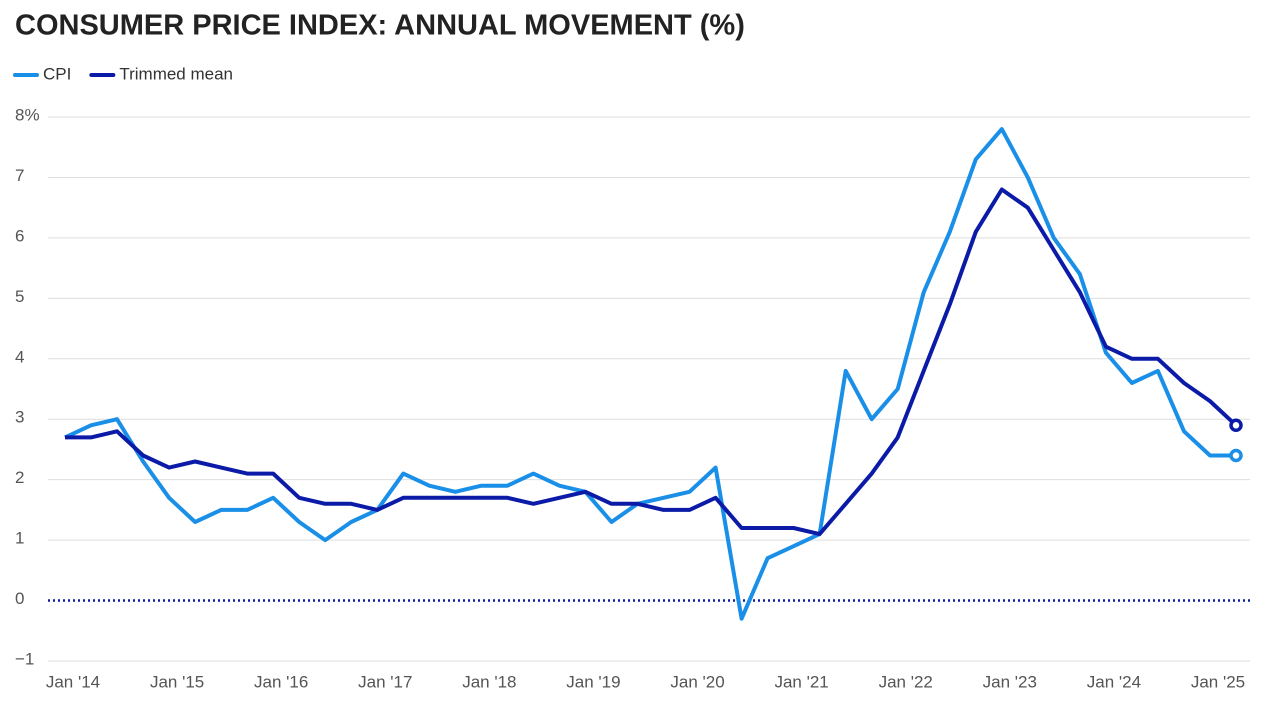  What do you see at coordinates (906, 681) in the screenshot?
I see `x-tick-label: Jan '22` at bounding box center [906, 681].